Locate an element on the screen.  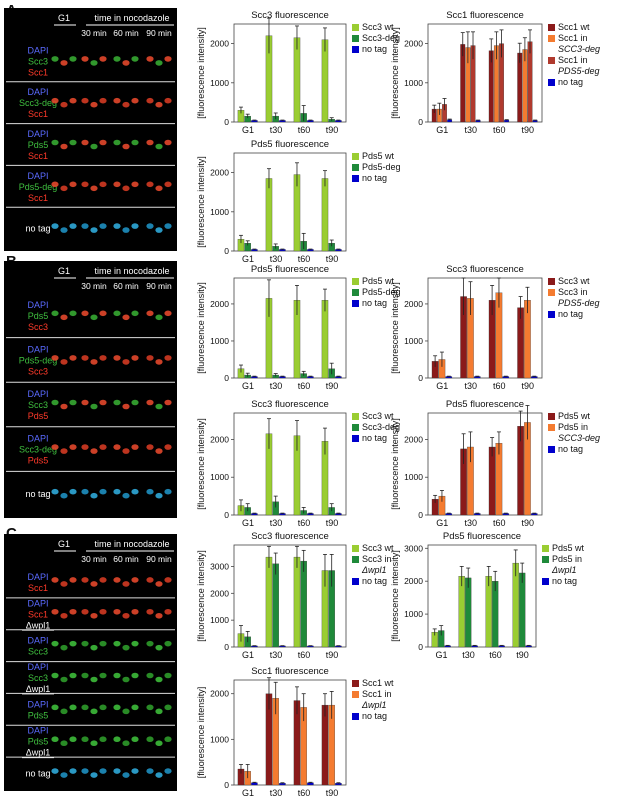
microscopy-background is located at coordinates (90, 129).